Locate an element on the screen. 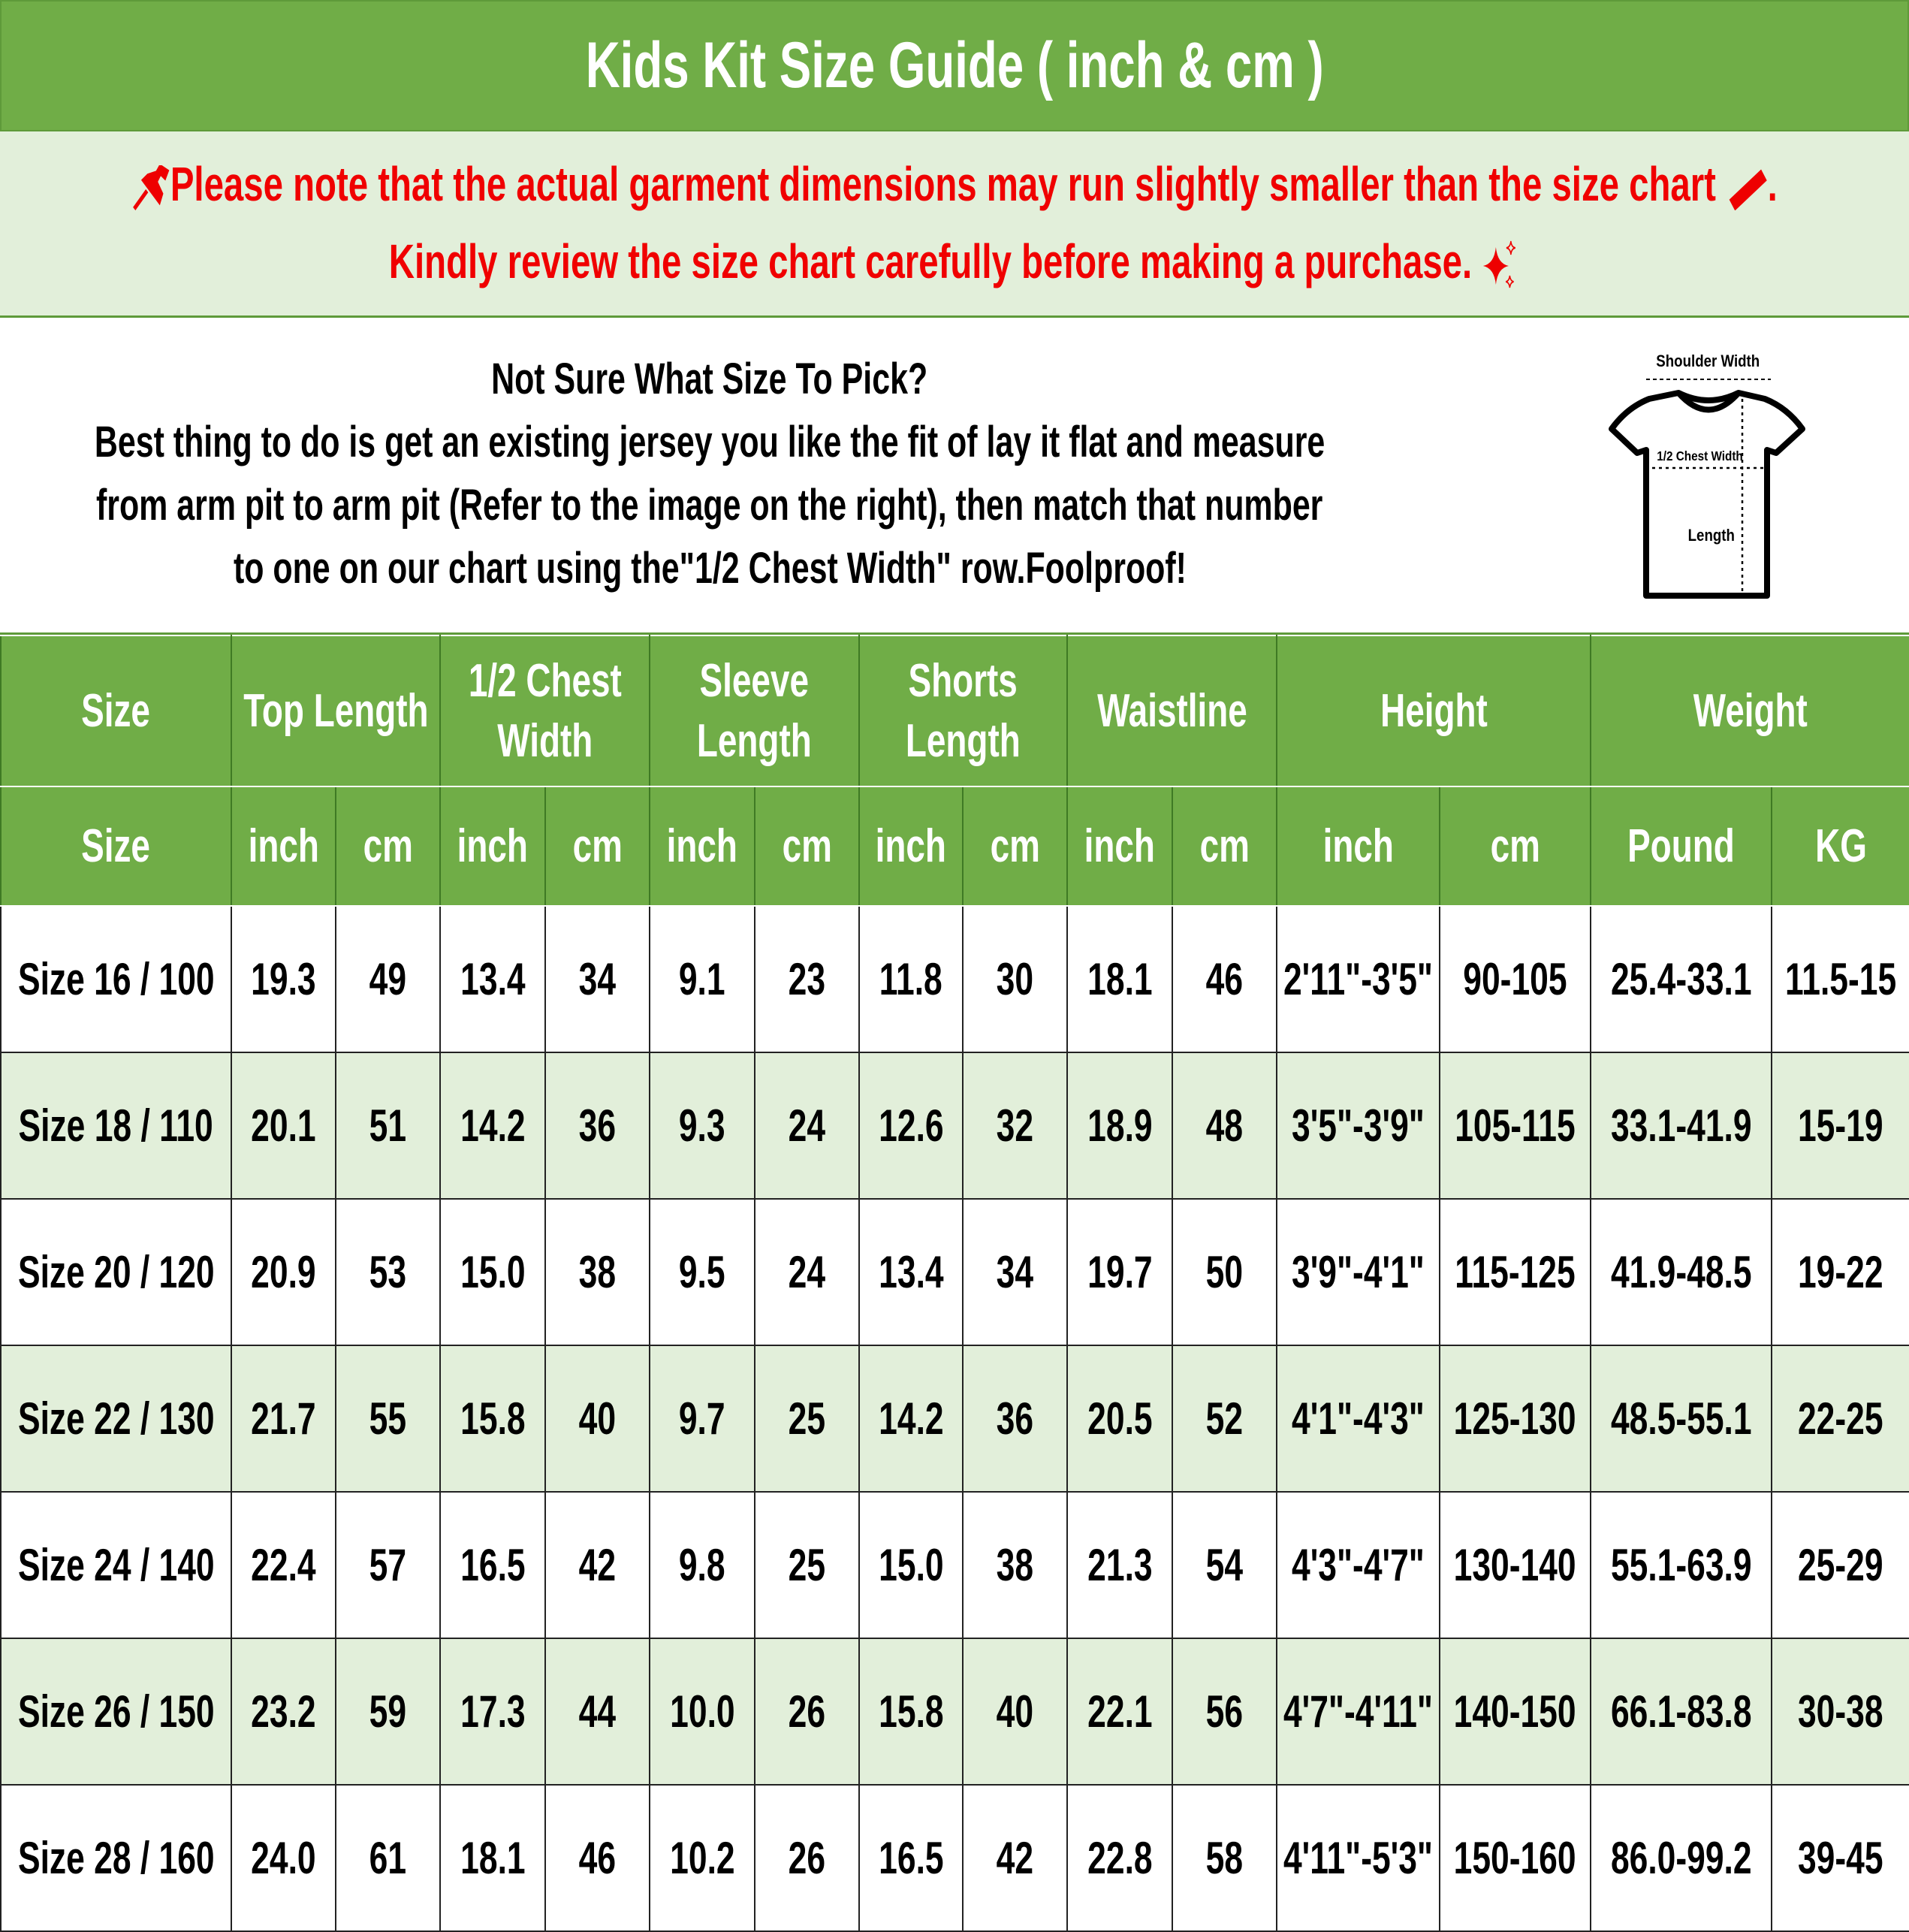 The height and width of the screenshot is (1932, 1909). table-cell: 22-25 is located at coordinates (1840, 1419).